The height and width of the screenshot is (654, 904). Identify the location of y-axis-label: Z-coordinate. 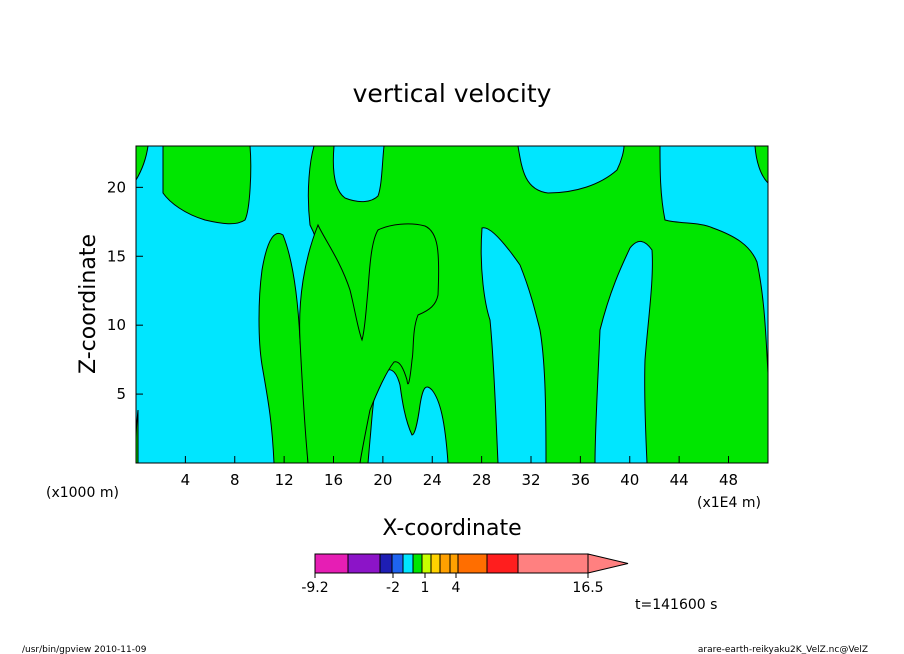
(88, 304).